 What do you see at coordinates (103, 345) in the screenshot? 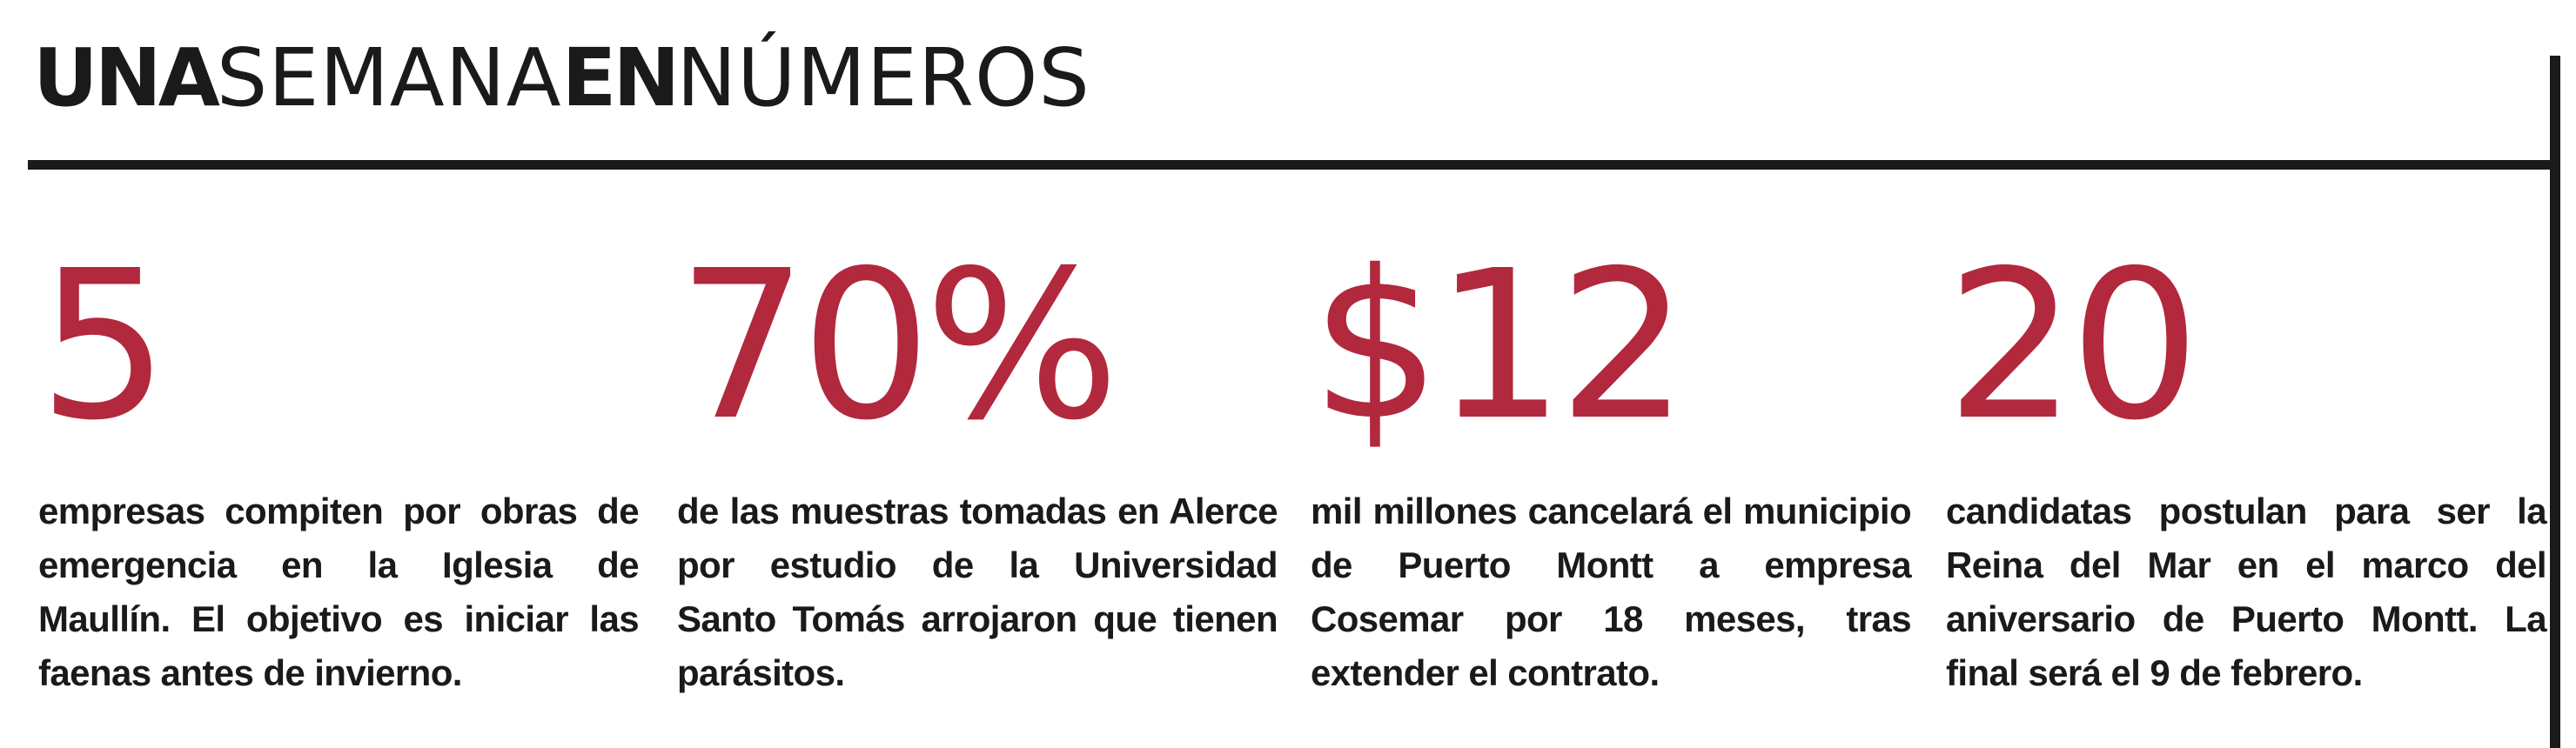
I see `item-figure: 5` at bounding box center [103, 345].